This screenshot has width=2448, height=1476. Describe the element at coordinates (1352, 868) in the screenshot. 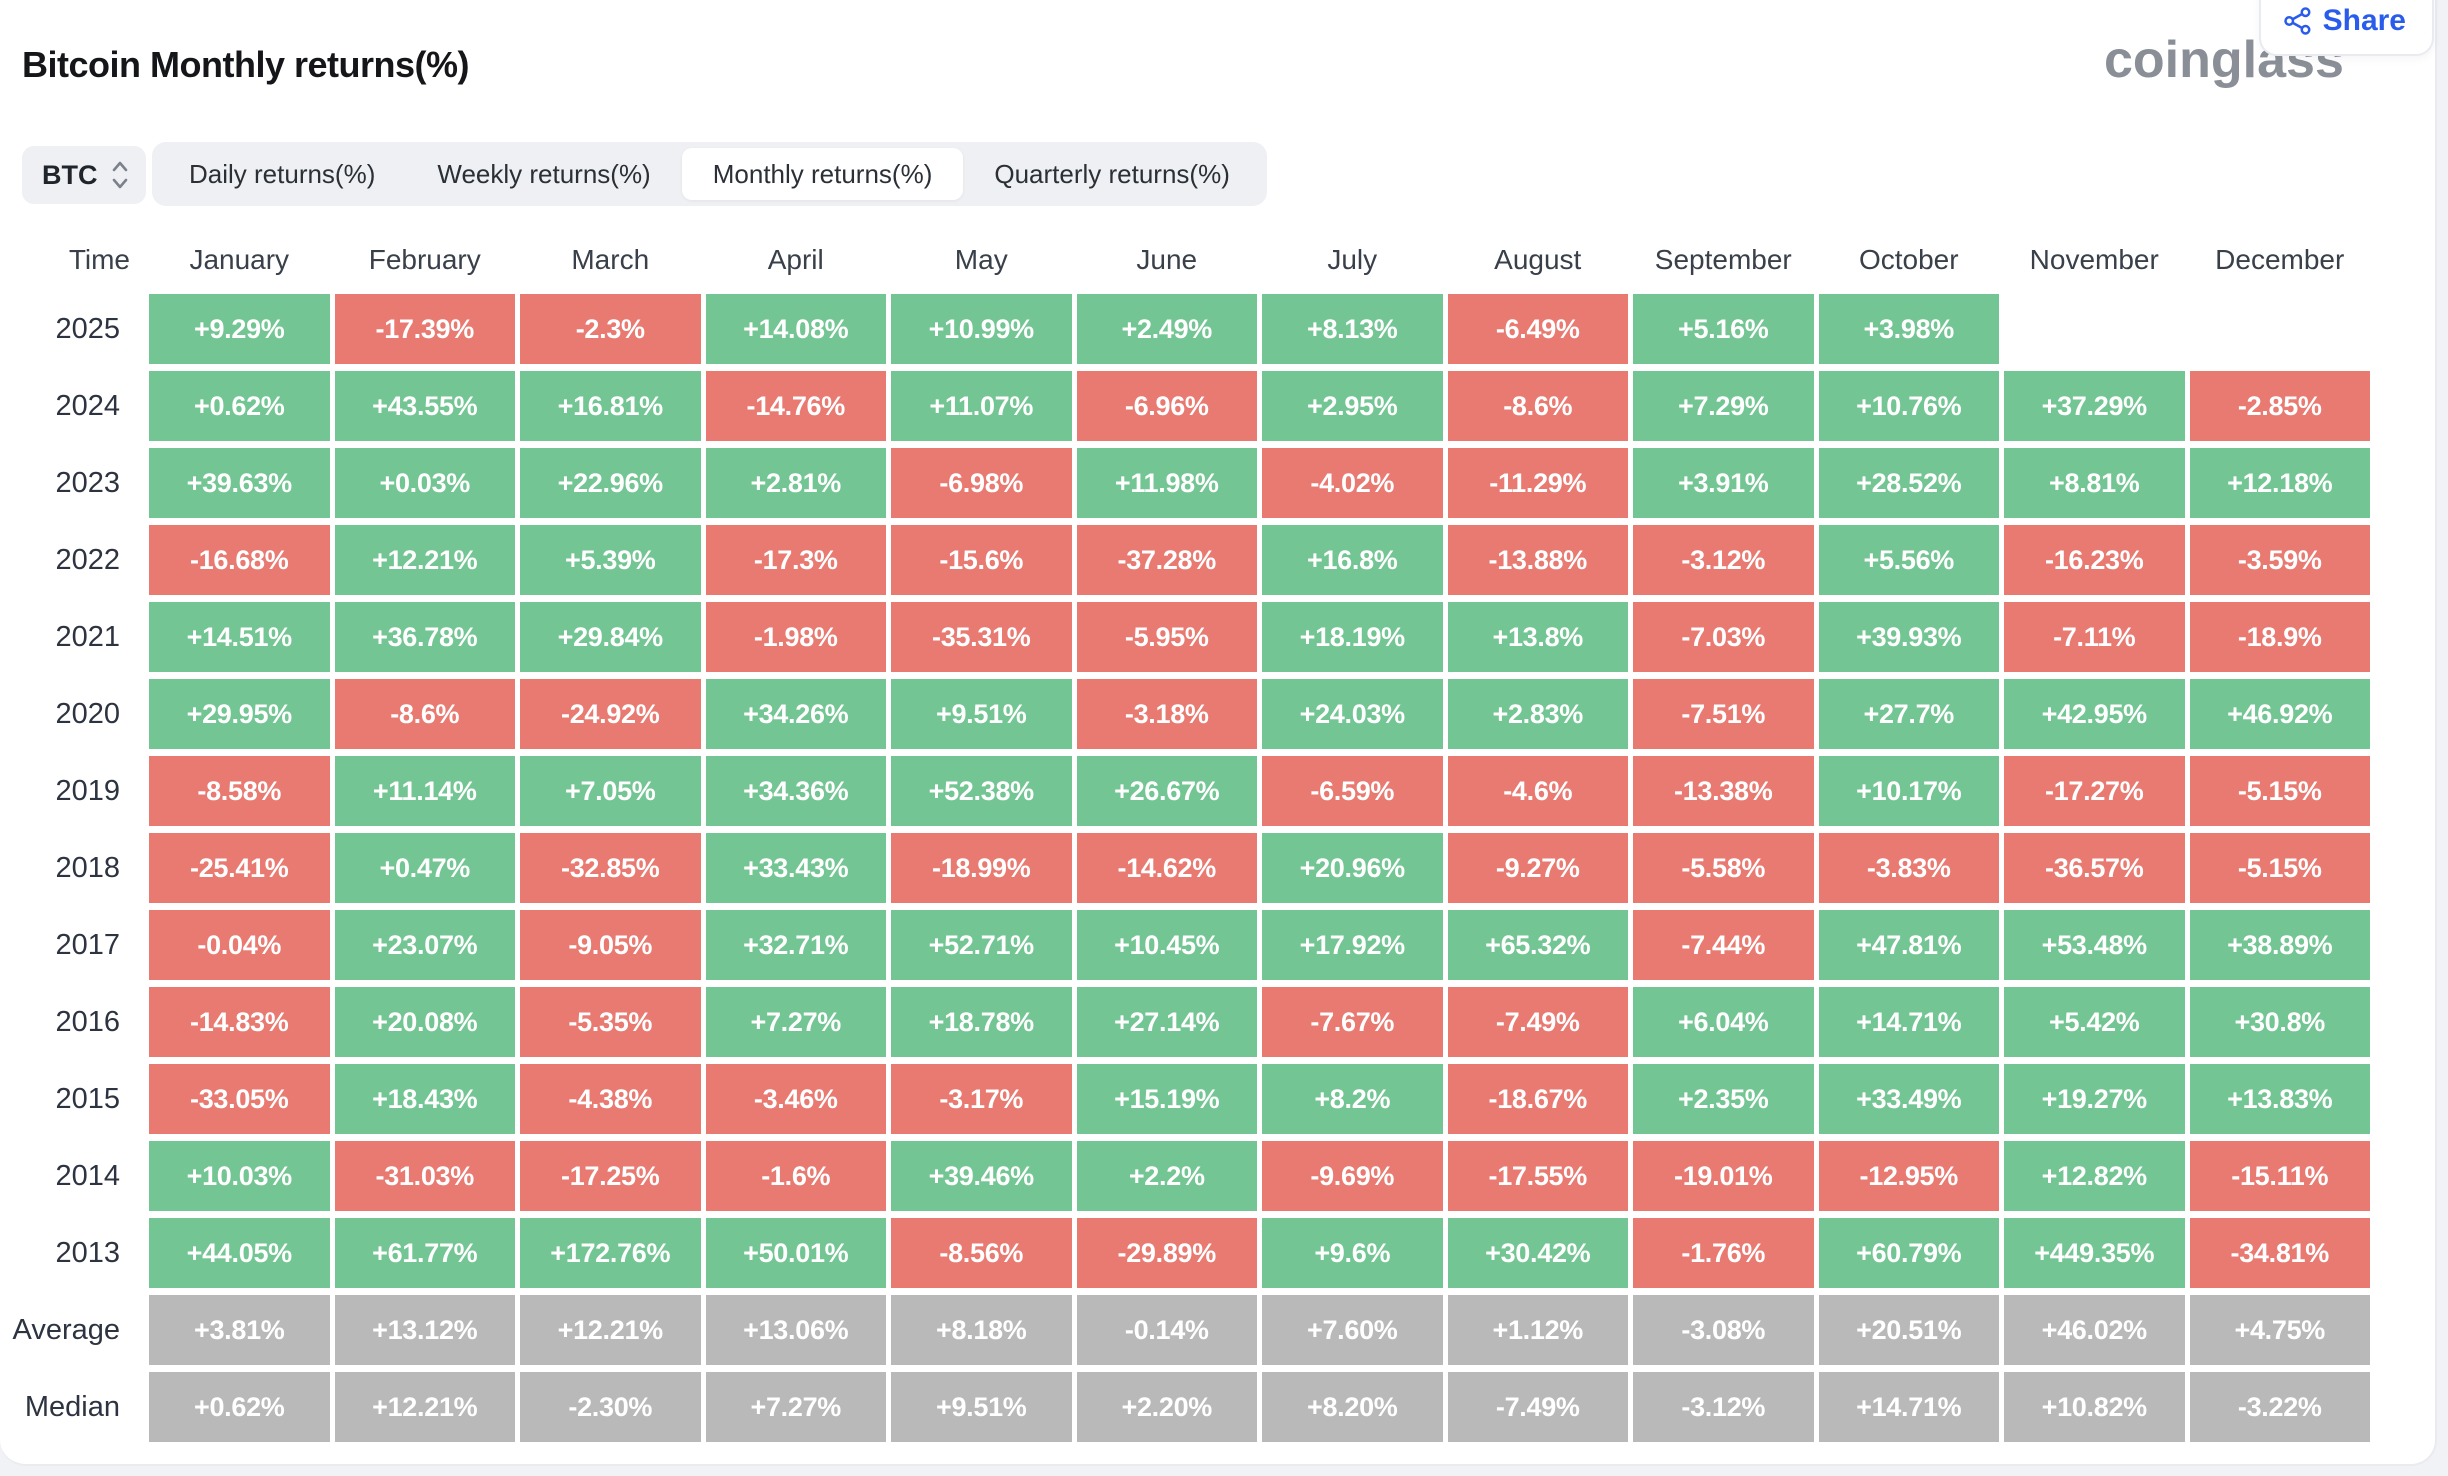

I see `return-cell: +20.96%` at that location.